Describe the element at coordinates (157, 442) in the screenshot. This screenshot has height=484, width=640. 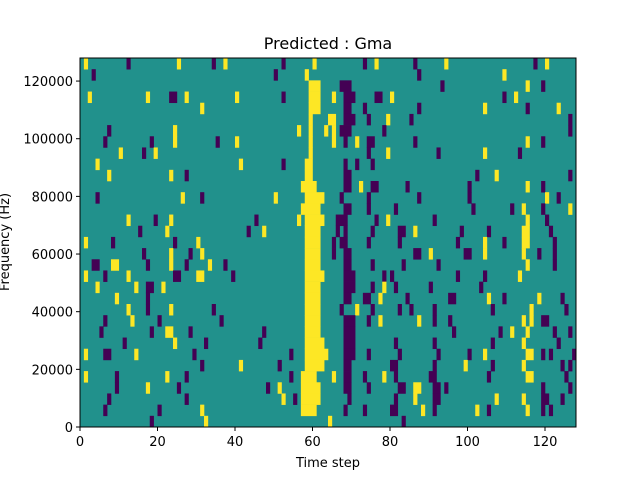
I see `x-tick-label: 20` at that location.